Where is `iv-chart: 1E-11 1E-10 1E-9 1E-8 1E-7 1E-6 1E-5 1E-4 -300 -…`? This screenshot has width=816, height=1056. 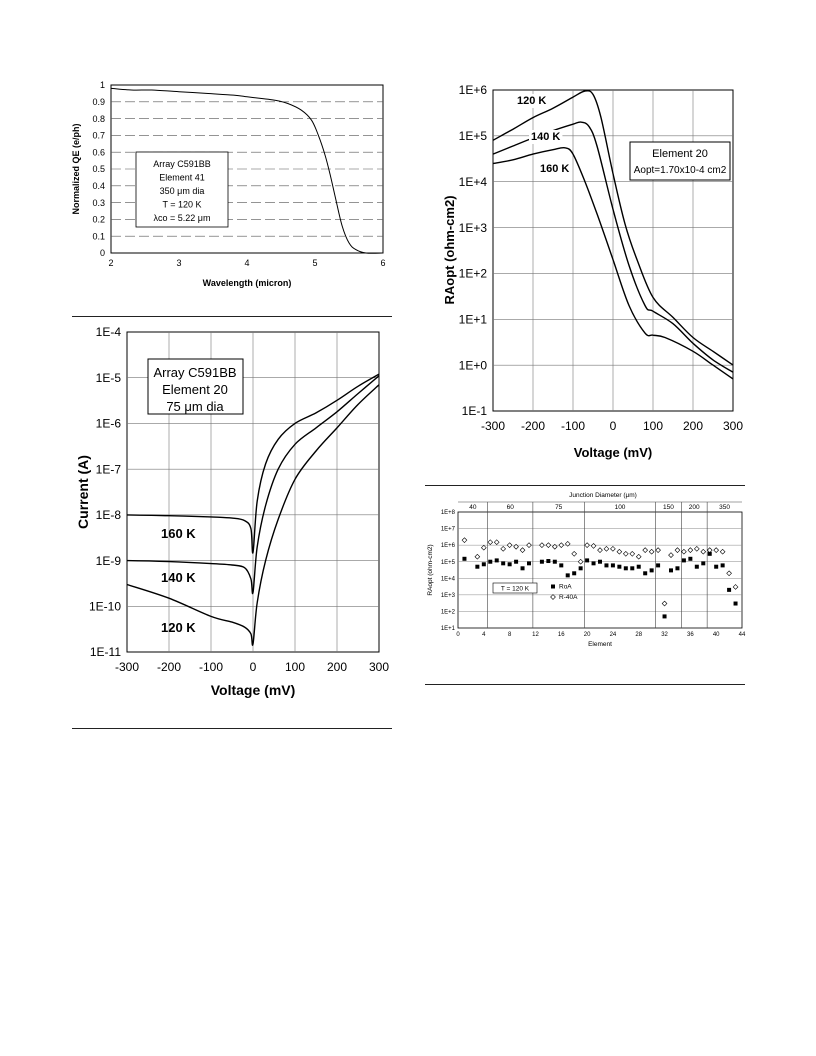 iv-chart: 1E-11 1E-10 1E-9 1E-8 1E-7 1E-6 1E-5 1E-4 -300 -… is located at coordinates (232, 511).